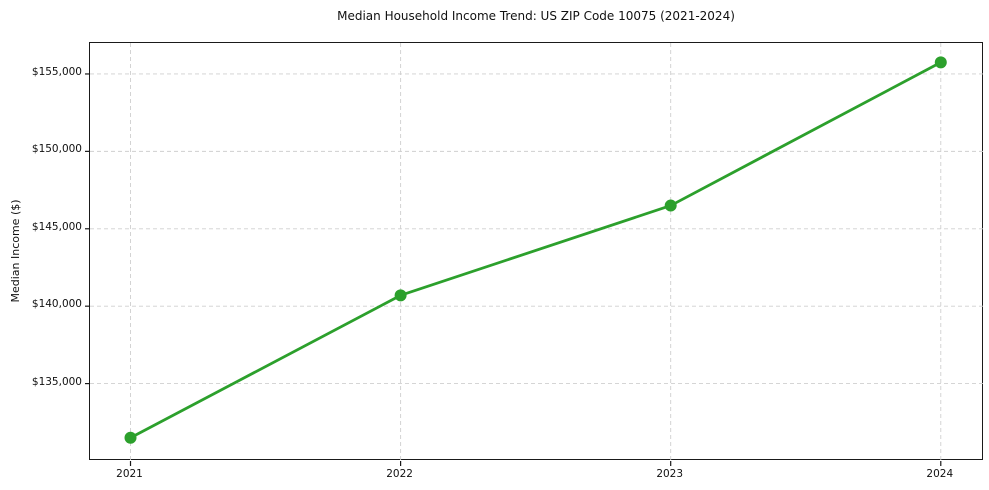 Image resolution: width=989 pixels, height=490 pixels. Describe the element at coordinates (56, 149) in the screenshot. I see `y-tick-label: $150,000` at that location.